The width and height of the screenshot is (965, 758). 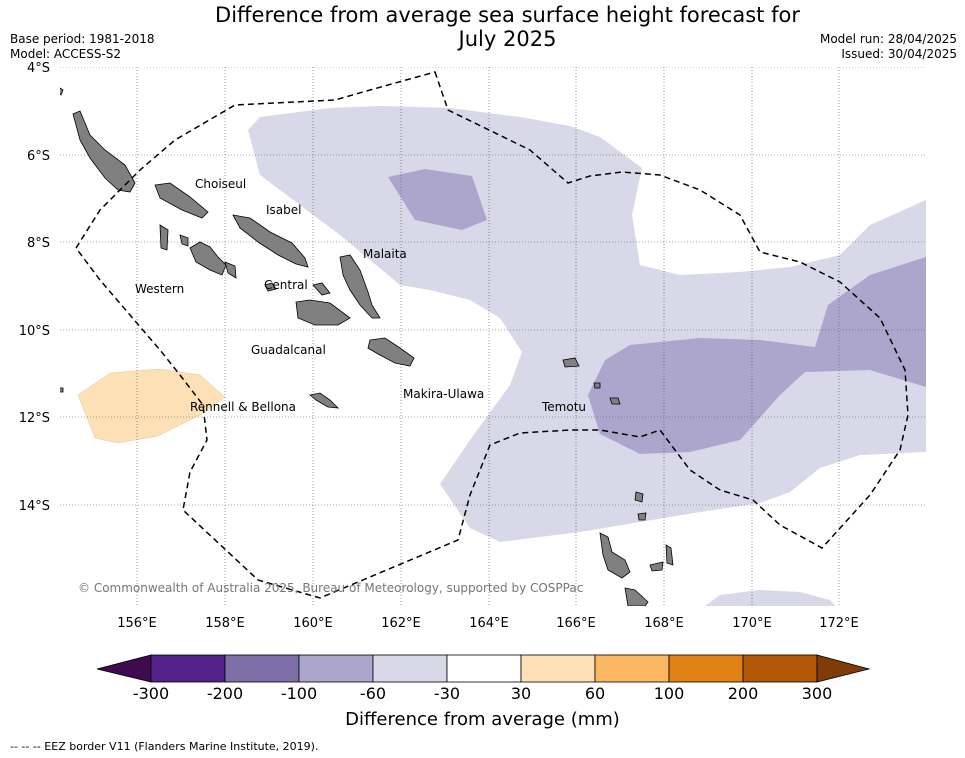 I want to click on lon-label: 158°E, so click(x=225, y=623).